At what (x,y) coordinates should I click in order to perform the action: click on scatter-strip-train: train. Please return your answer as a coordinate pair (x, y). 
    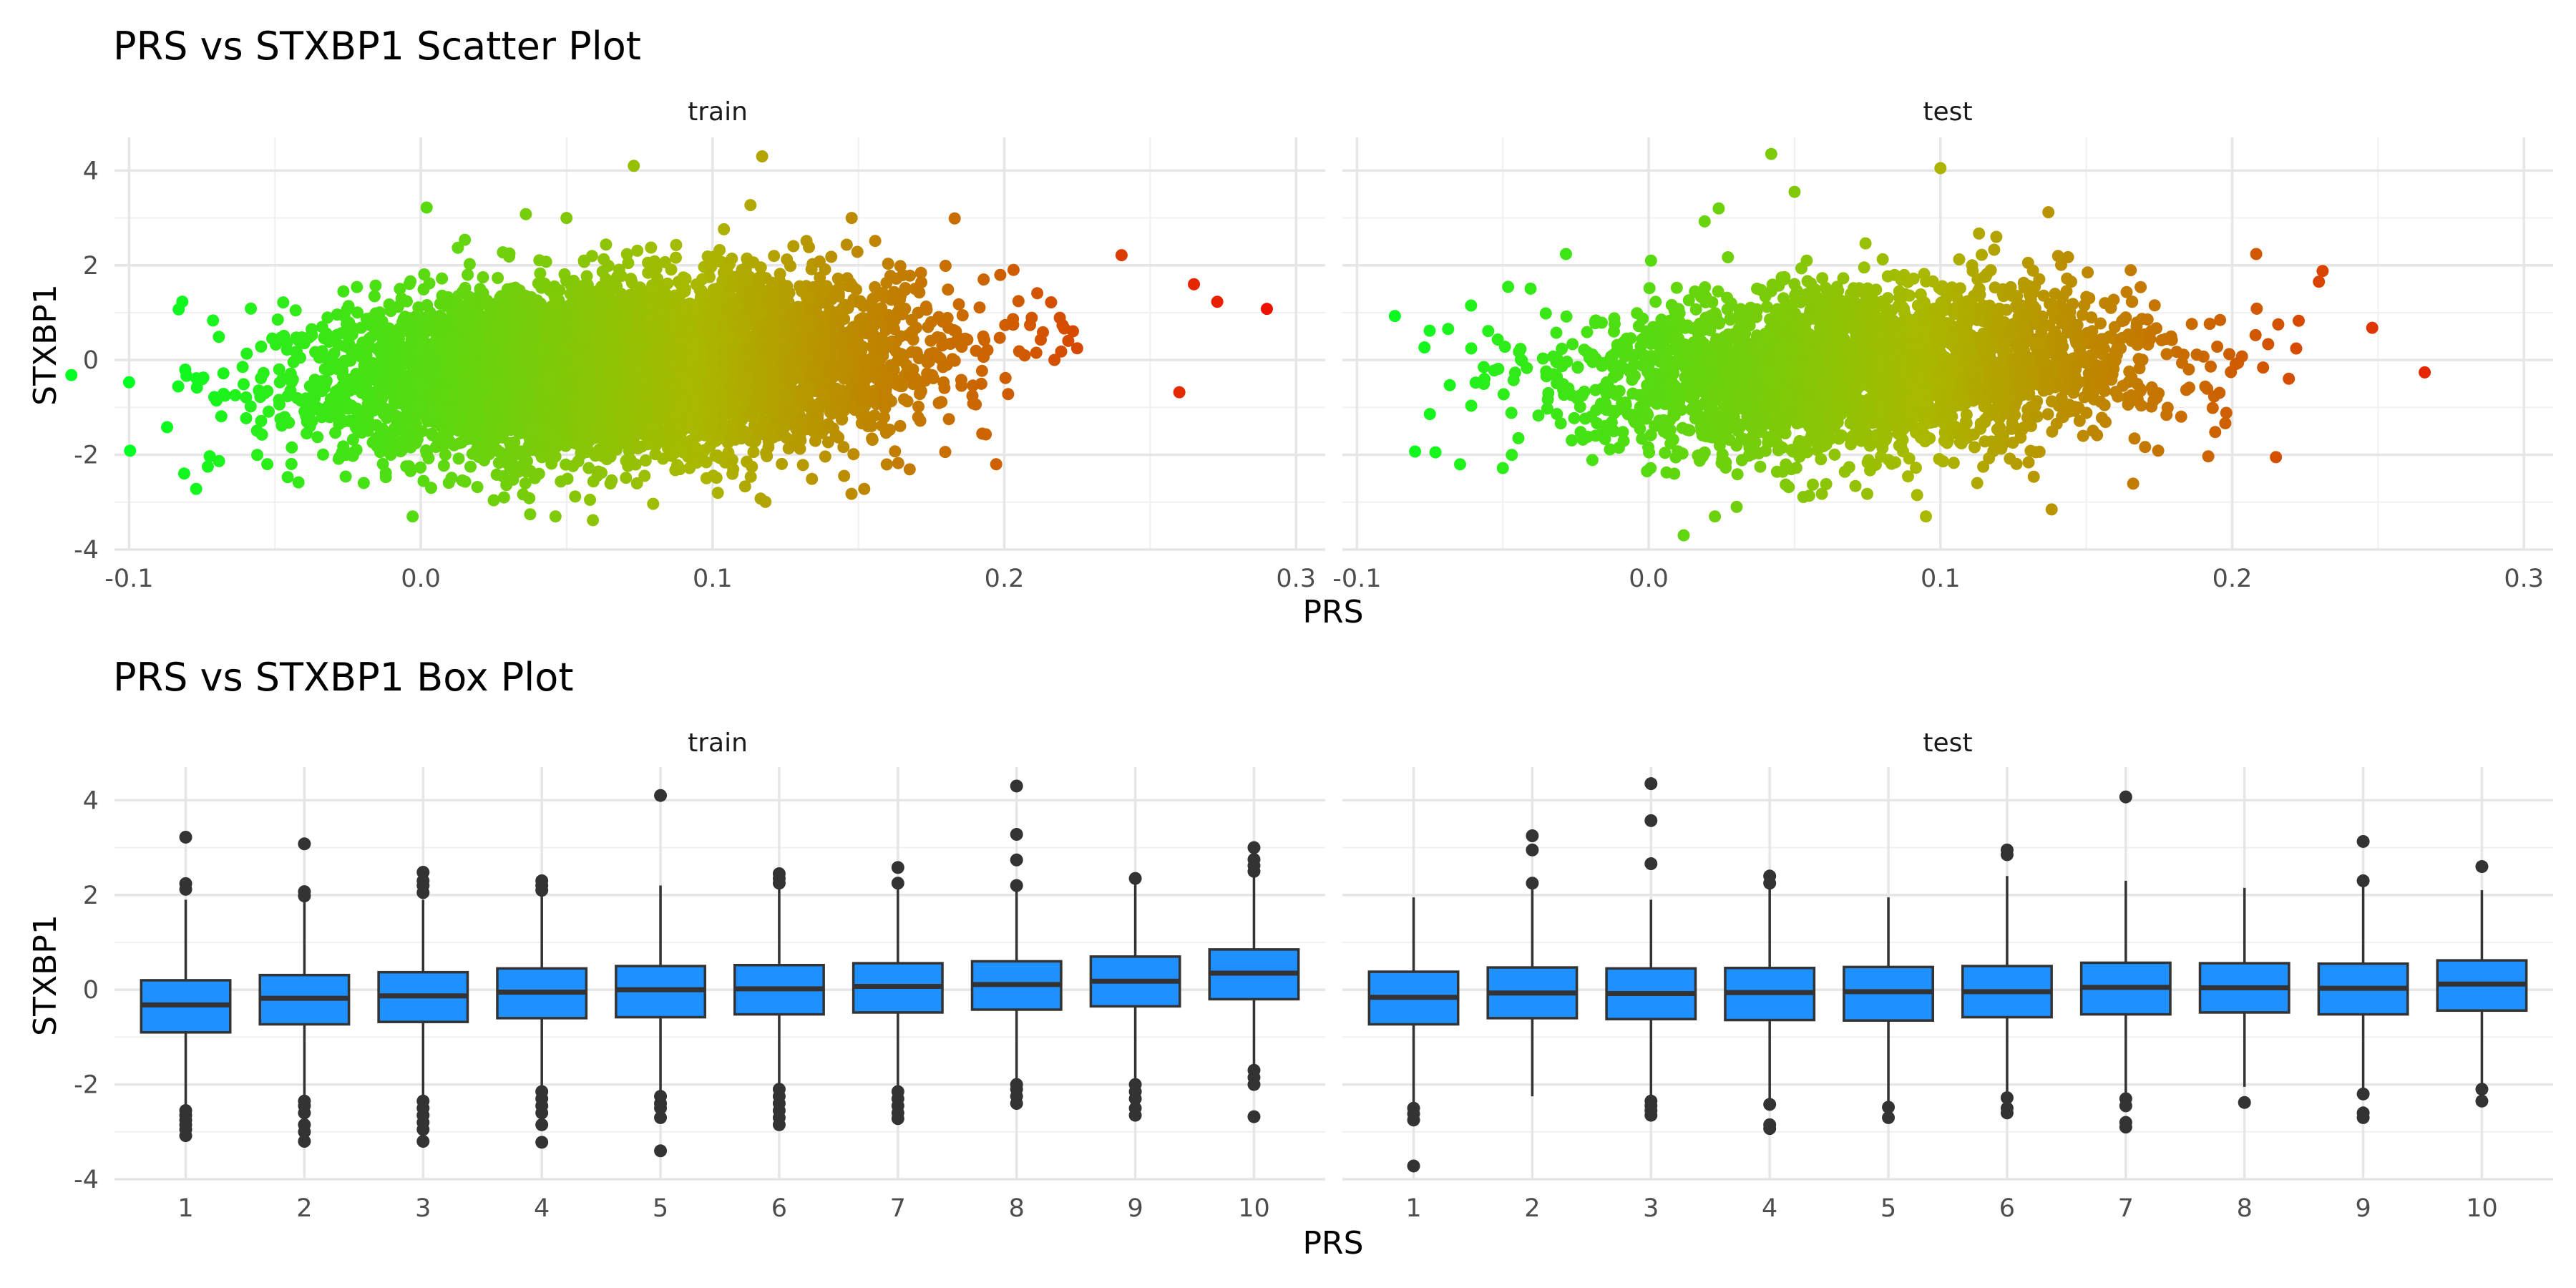
    Looking at the image, I should click on (718, 112).